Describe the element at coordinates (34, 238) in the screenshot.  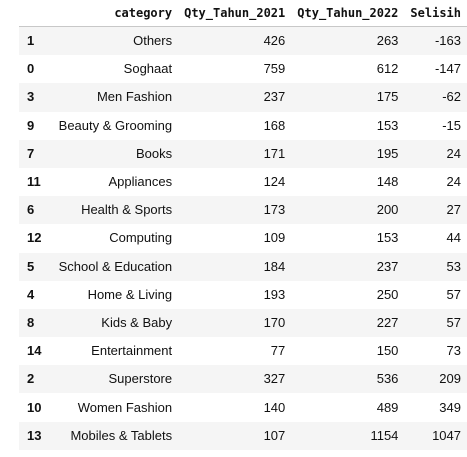
I see `row-index: 12` at that location.